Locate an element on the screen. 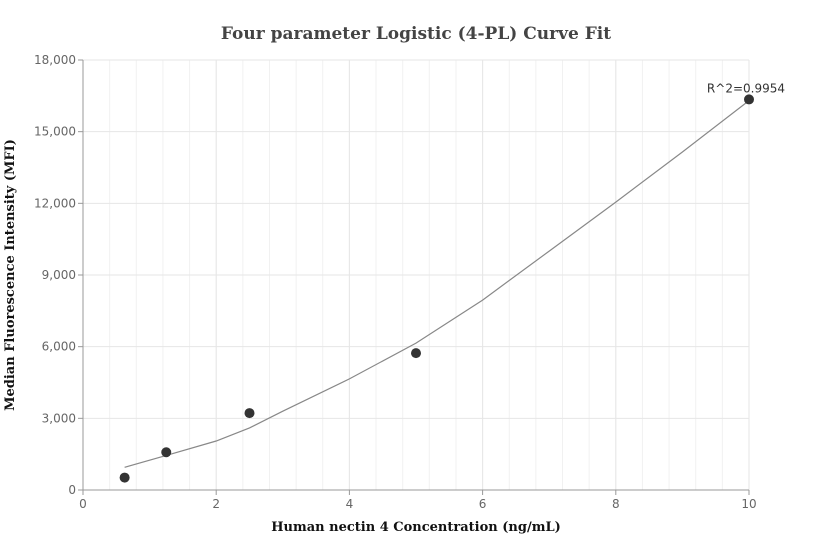  y-tick-label: 18,000 is located at coordinates (55, 60).